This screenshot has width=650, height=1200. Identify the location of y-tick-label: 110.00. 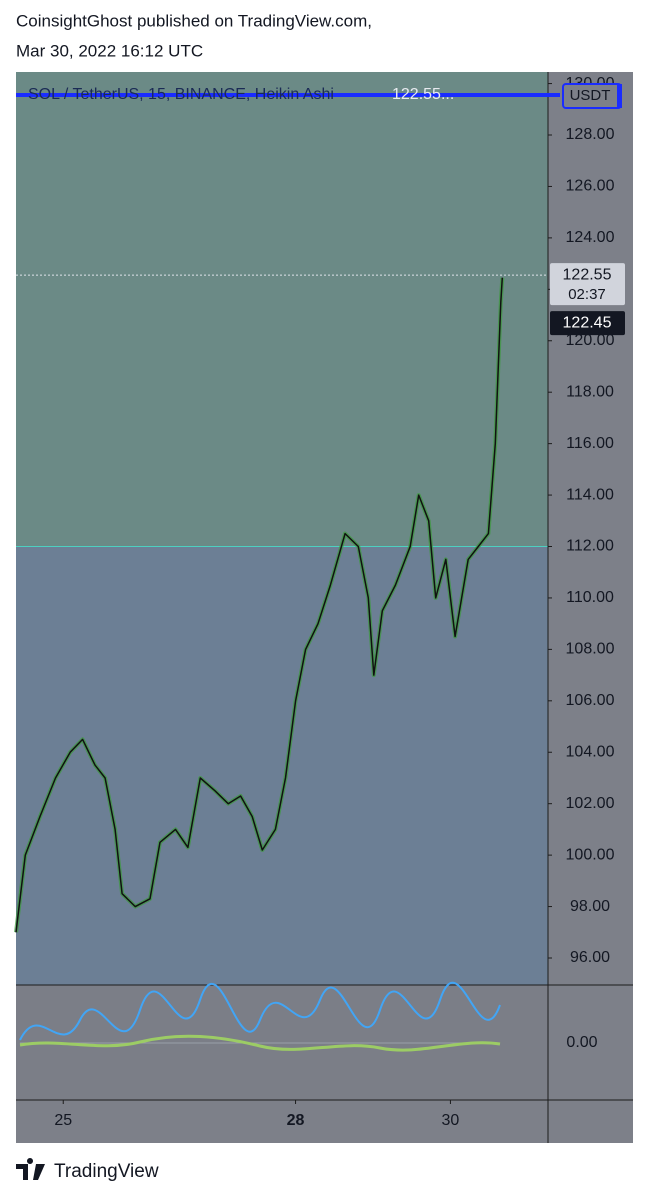
(590, 597).